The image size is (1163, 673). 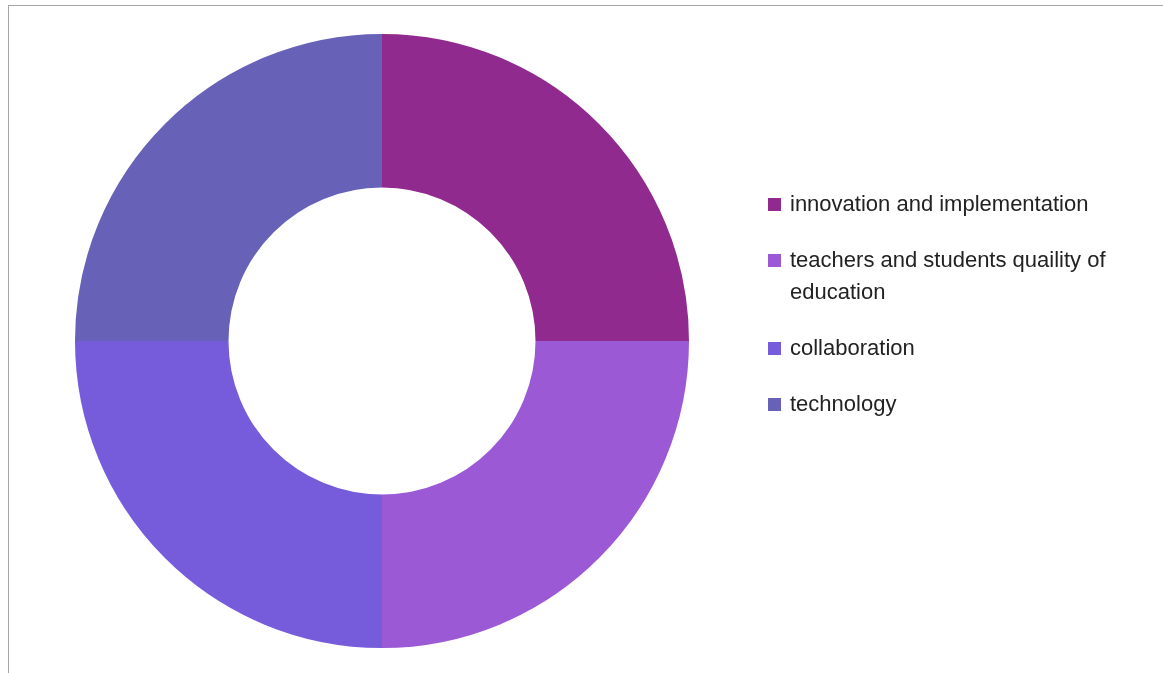 What do you see at coordinates (843, 404) in the screenshot?
I see `legend-label: technology` at bounding box center [843, 404].